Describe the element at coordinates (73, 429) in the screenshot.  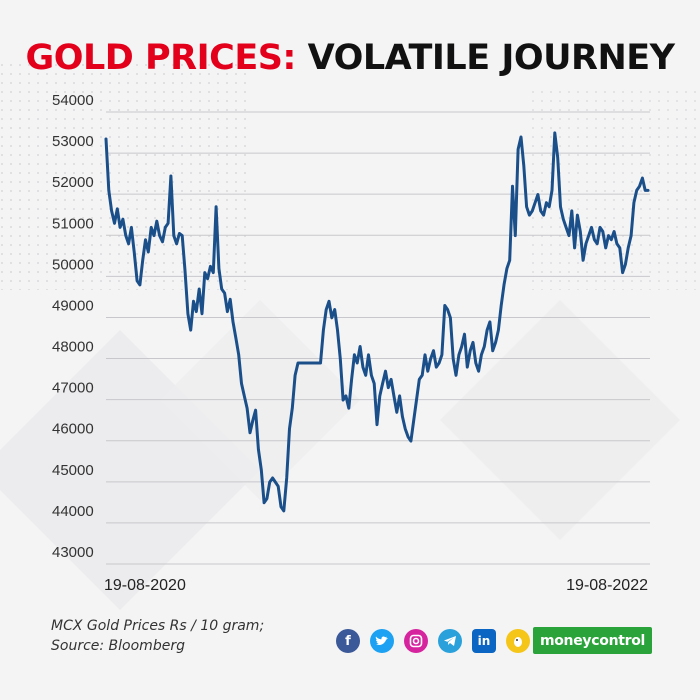
I see `y-tick-label: 46000` at that location.